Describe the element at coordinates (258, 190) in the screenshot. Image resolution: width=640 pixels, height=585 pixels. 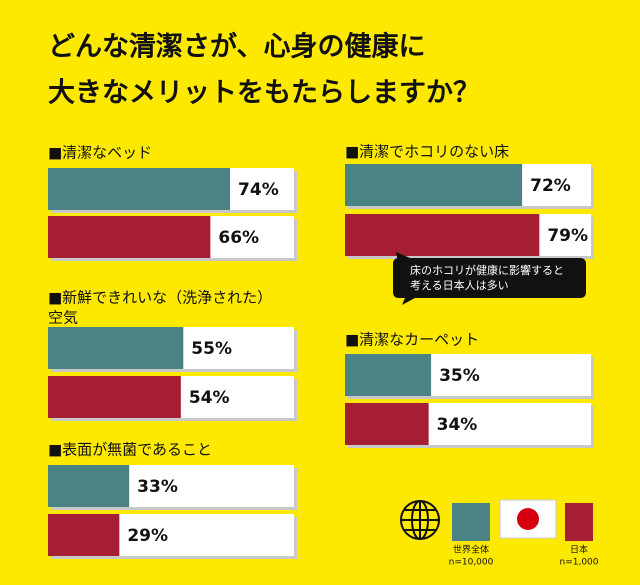
I see `value-label: 74%` at that location.